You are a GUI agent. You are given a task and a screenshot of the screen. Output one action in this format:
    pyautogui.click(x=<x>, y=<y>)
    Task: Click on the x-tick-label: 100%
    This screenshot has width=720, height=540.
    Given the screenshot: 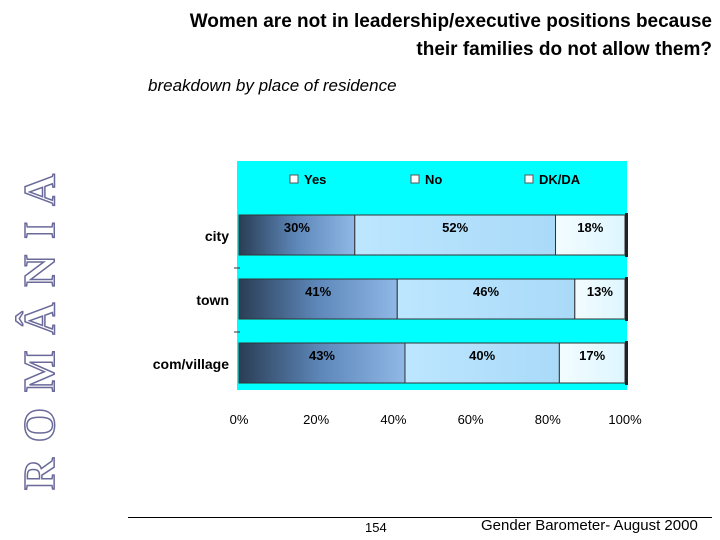 What is the action you would take?
    pyautogui.click(x=625, y=419)
    